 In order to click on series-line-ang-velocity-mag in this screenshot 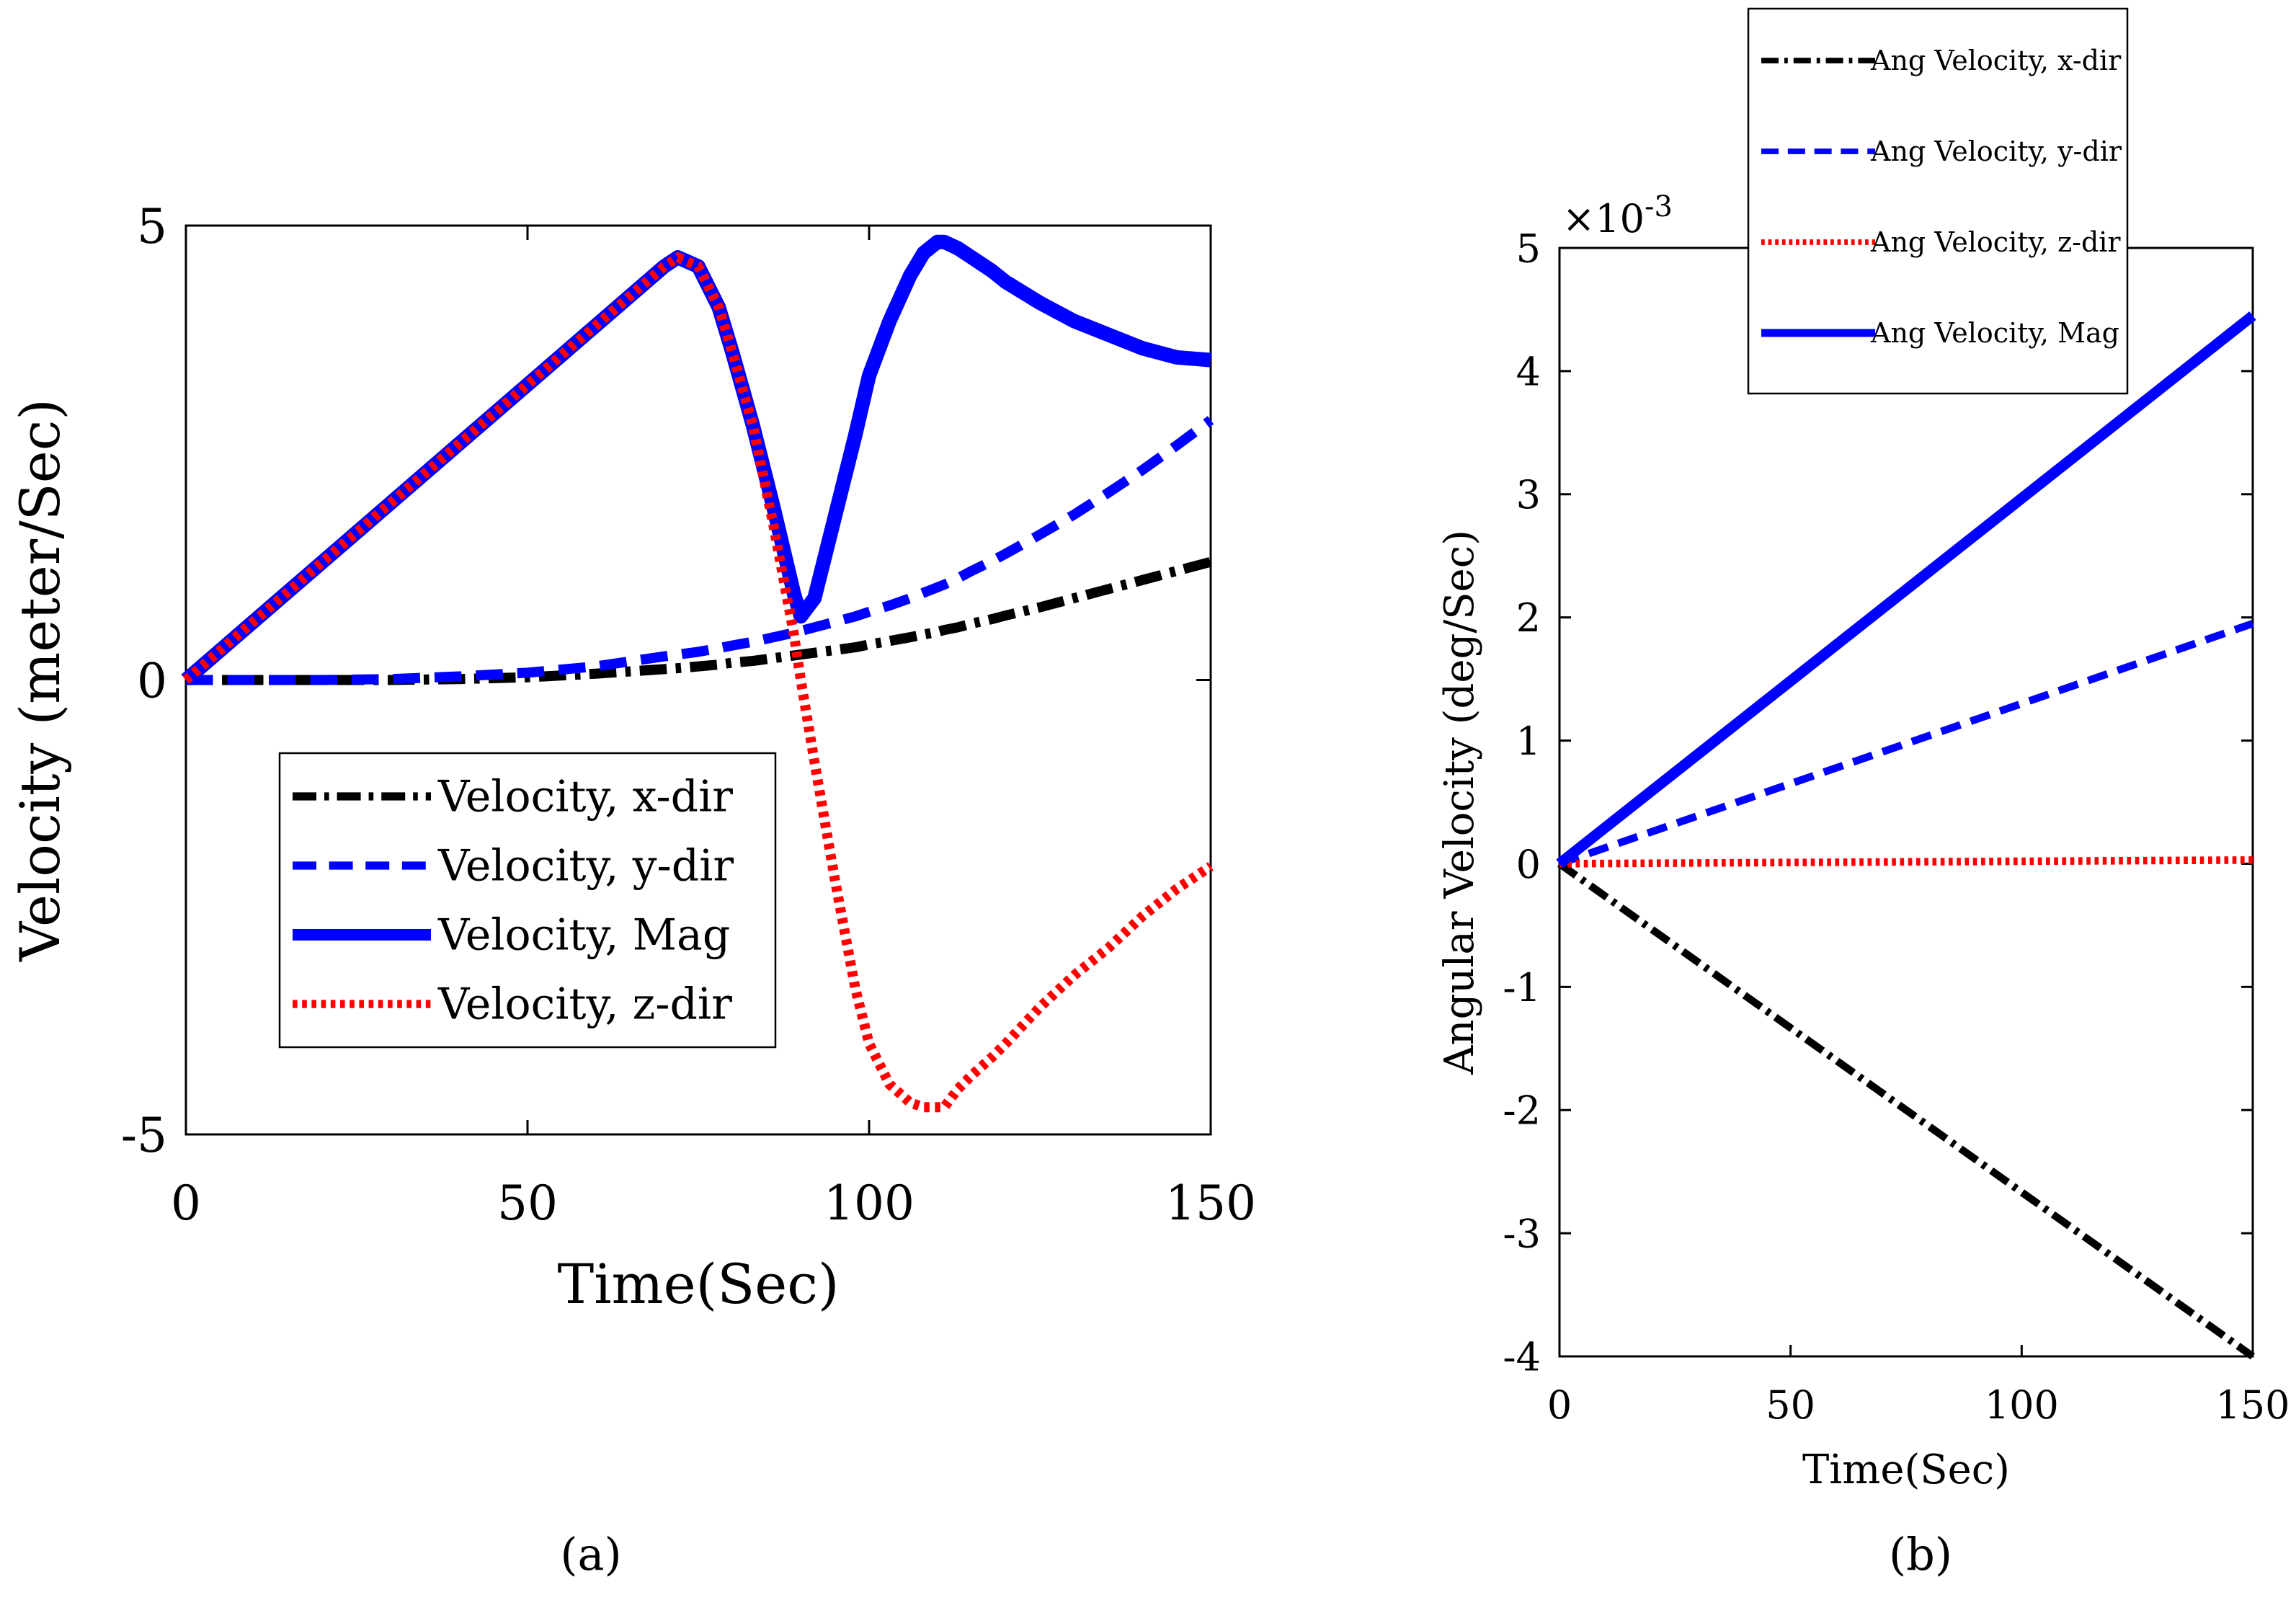, I will do `click(1906, 589)`.